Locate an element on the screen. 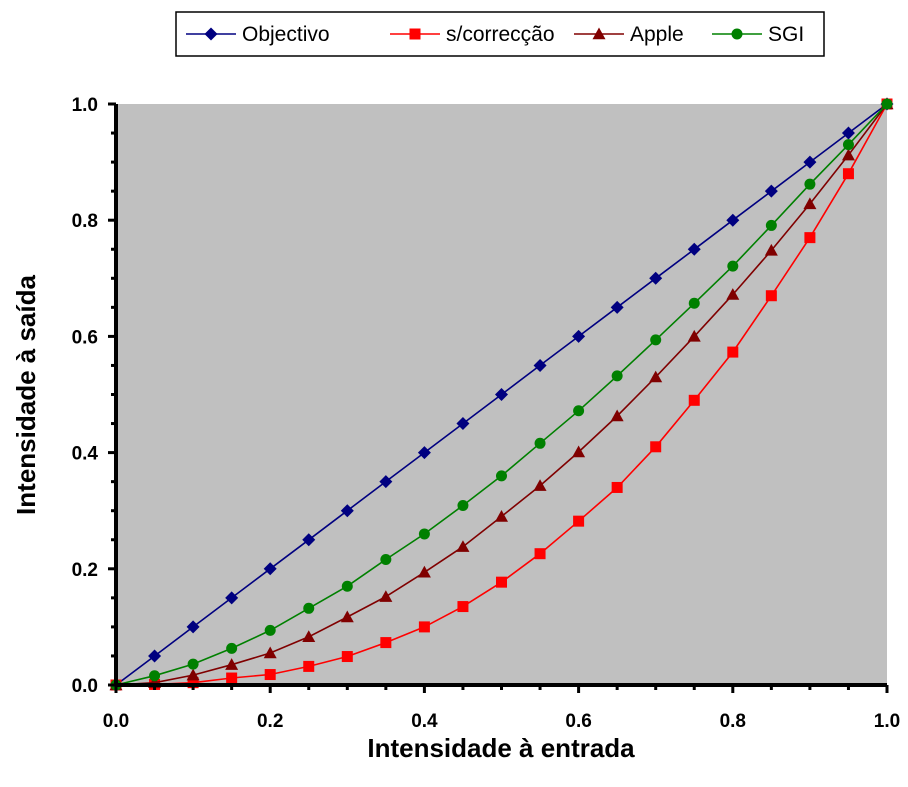 Image resolution: width=908 pixels, height=787 pixels. legend-entry-s-correccao: s/correcção is located at coordinates (472, 34).